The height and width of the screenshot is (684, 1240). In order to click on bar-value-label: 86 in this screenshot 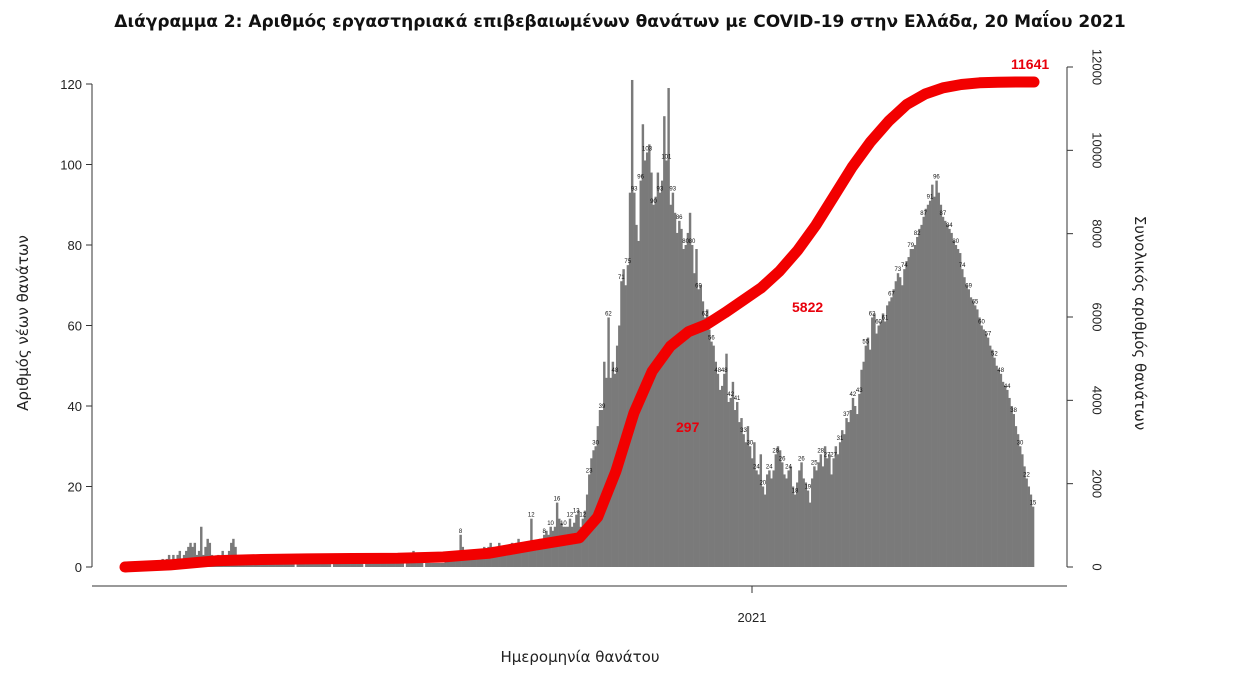, I will do `click(679, 218)`.